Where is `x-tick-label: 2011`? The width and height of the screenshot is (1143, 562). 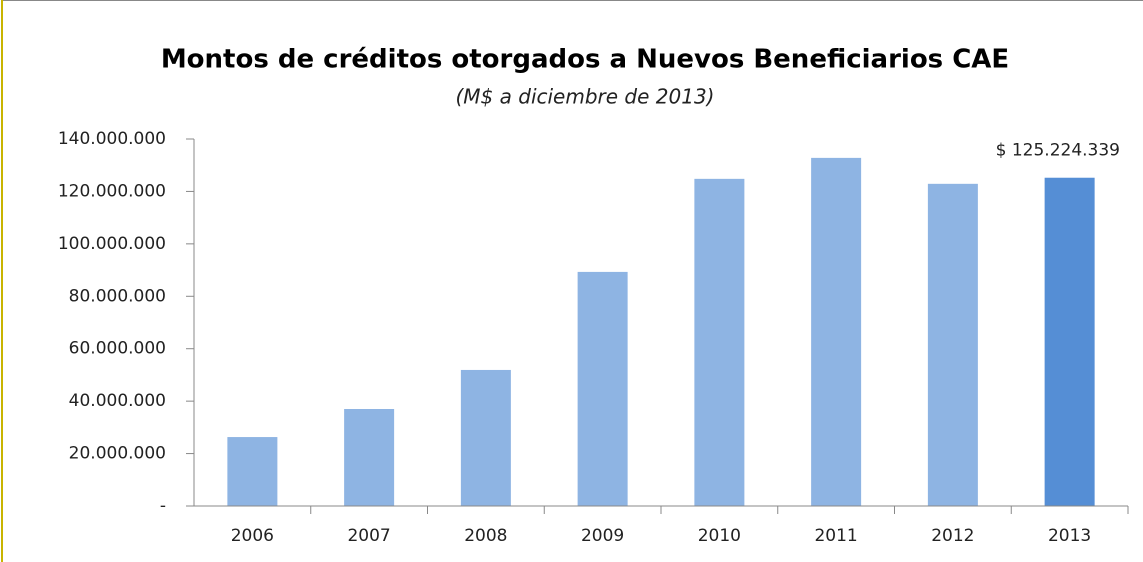 x-tick-label: 2011 is located at coordinates (835, 536).